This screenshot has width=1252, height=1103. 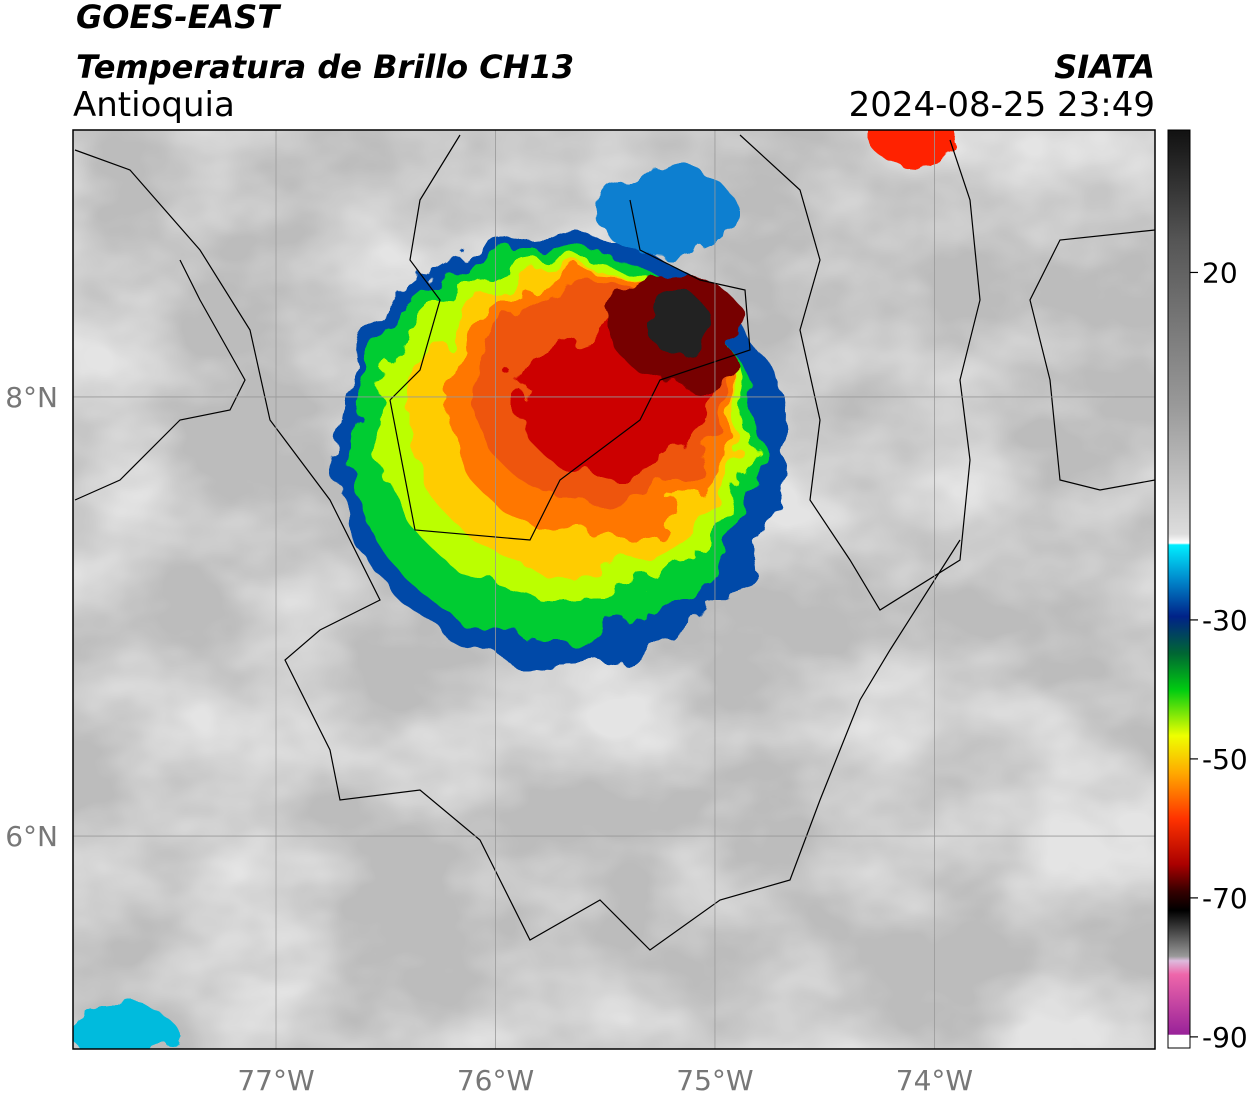 I want to click on colorbar-ticks: 20 -30 -50 -70 -90, so click(x=1219, y=655).